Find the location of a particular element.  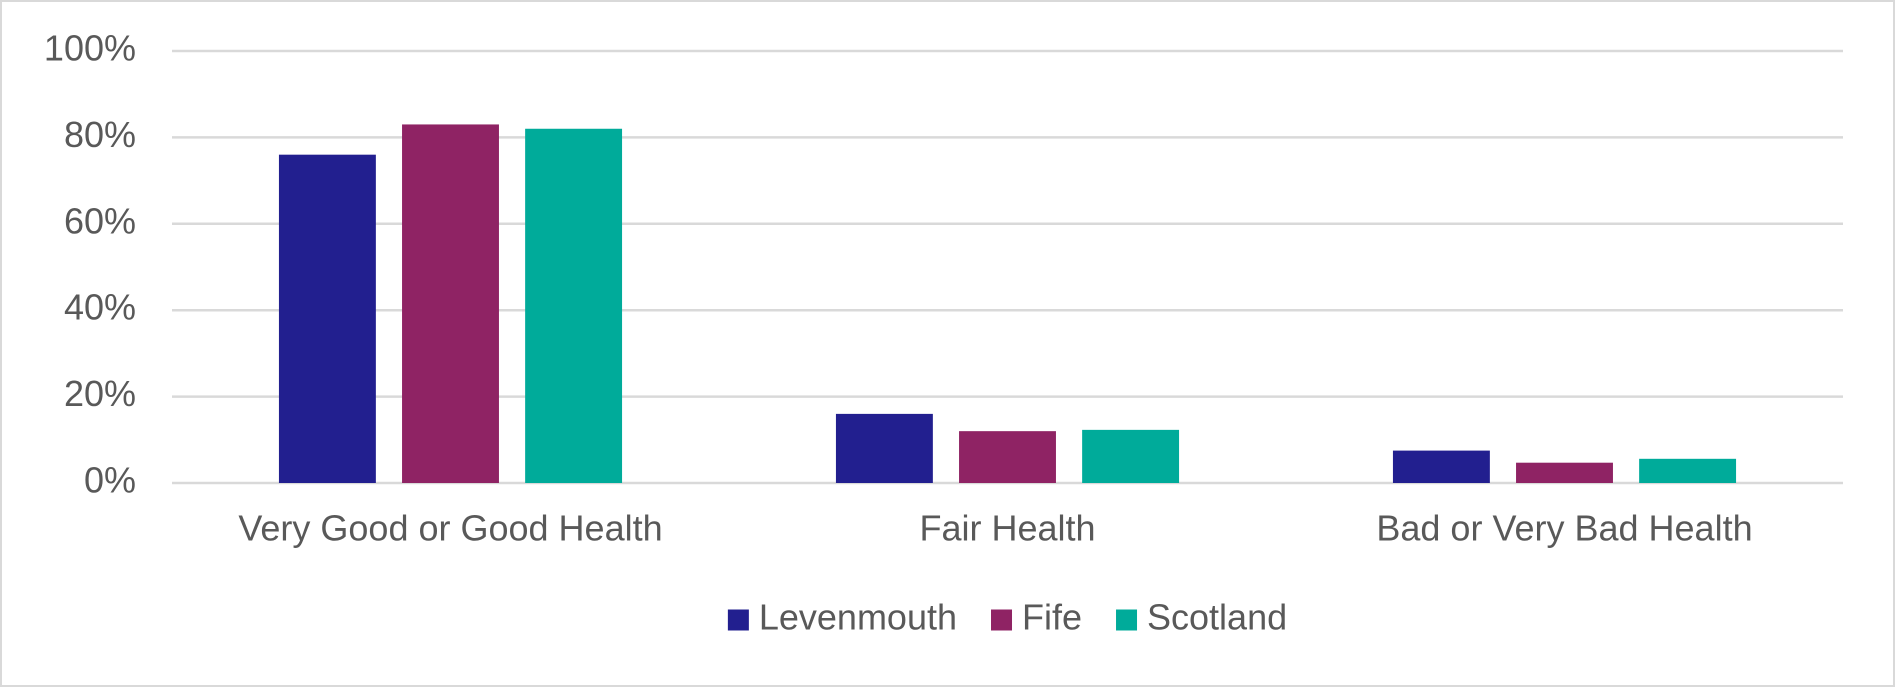

y-tick-label: 40% is located at coordinates (100, 307).